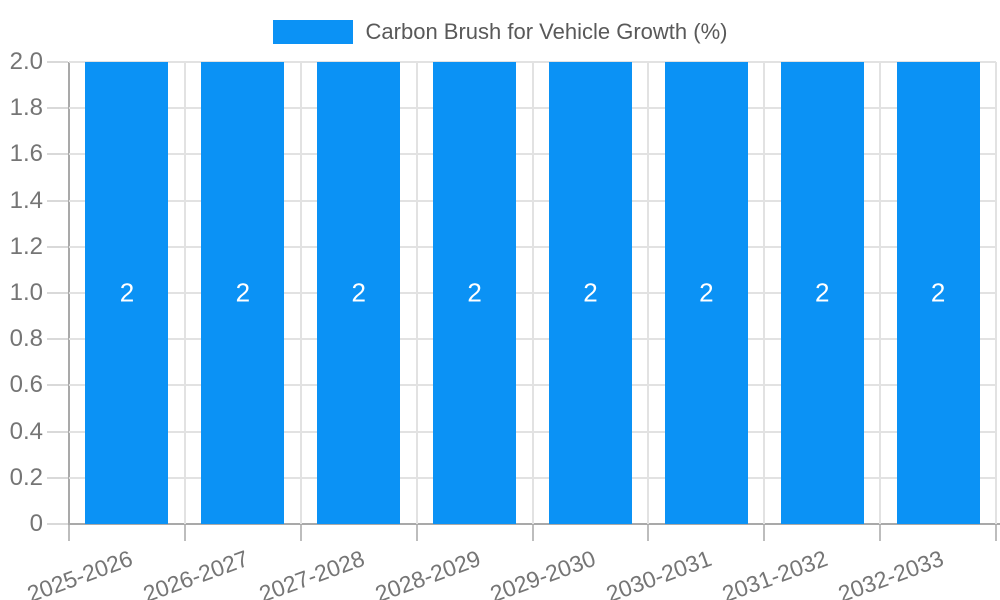  What do you see at coordinates (311, 572) in the screenshot?
I see `x-axis-label: 2027-2028` at bounding box center [311, 572].